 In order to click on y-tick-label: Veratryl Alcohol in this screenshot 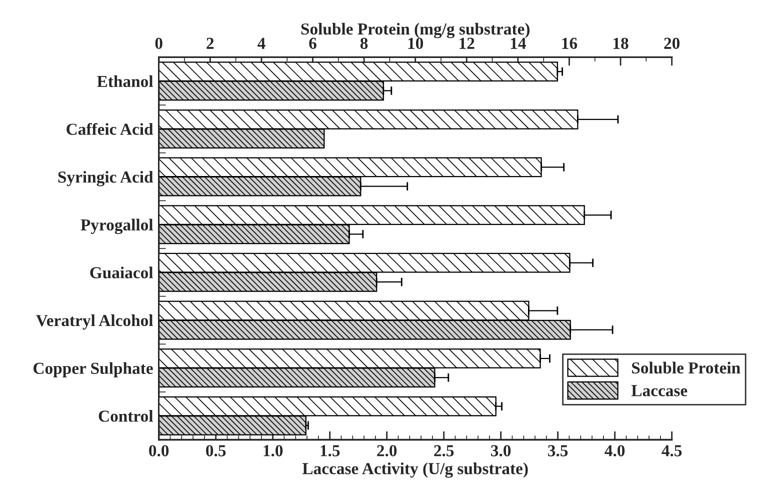, I will do `click(94, 322)`.